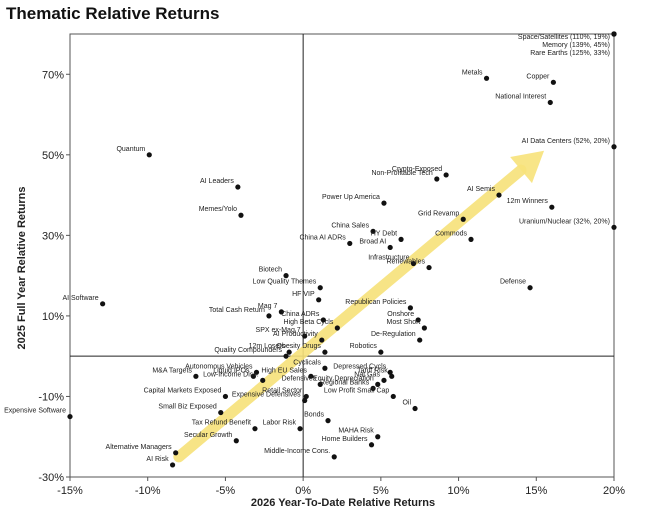  Describe the element at coordinates (472, 72) in the screenshot. I see `point-label: Metals` at that location.